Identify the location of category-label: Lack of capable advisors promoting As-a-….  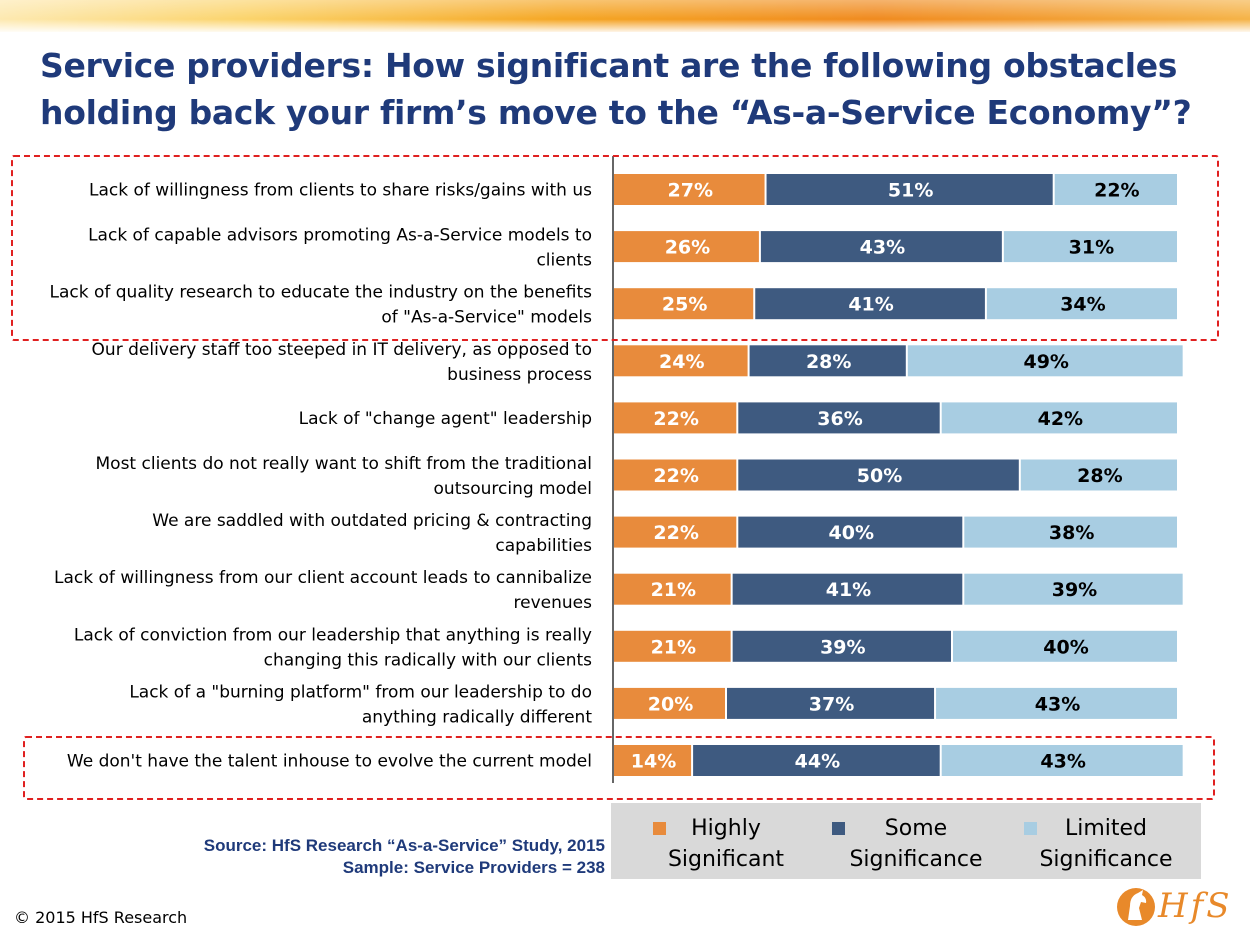
(340, 236).